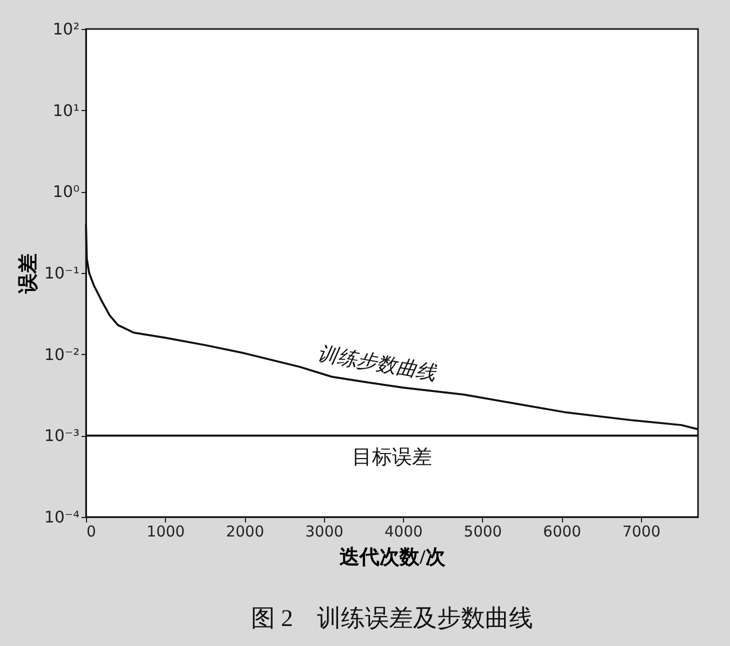 The height and width of the screenshot is (646, 730). I want to click on y-tick-label: 10², so click(66, 29).